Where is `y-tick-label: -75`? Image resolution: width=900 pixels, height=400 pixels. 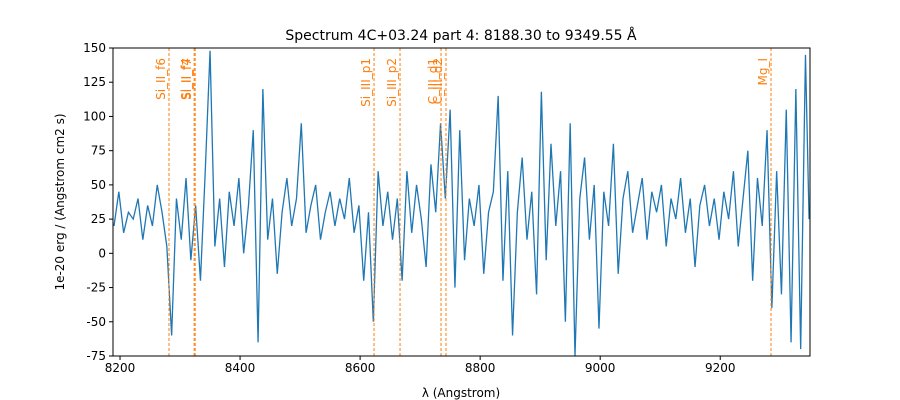 y-tick-label: -75 is located at coordinates (96, 356).